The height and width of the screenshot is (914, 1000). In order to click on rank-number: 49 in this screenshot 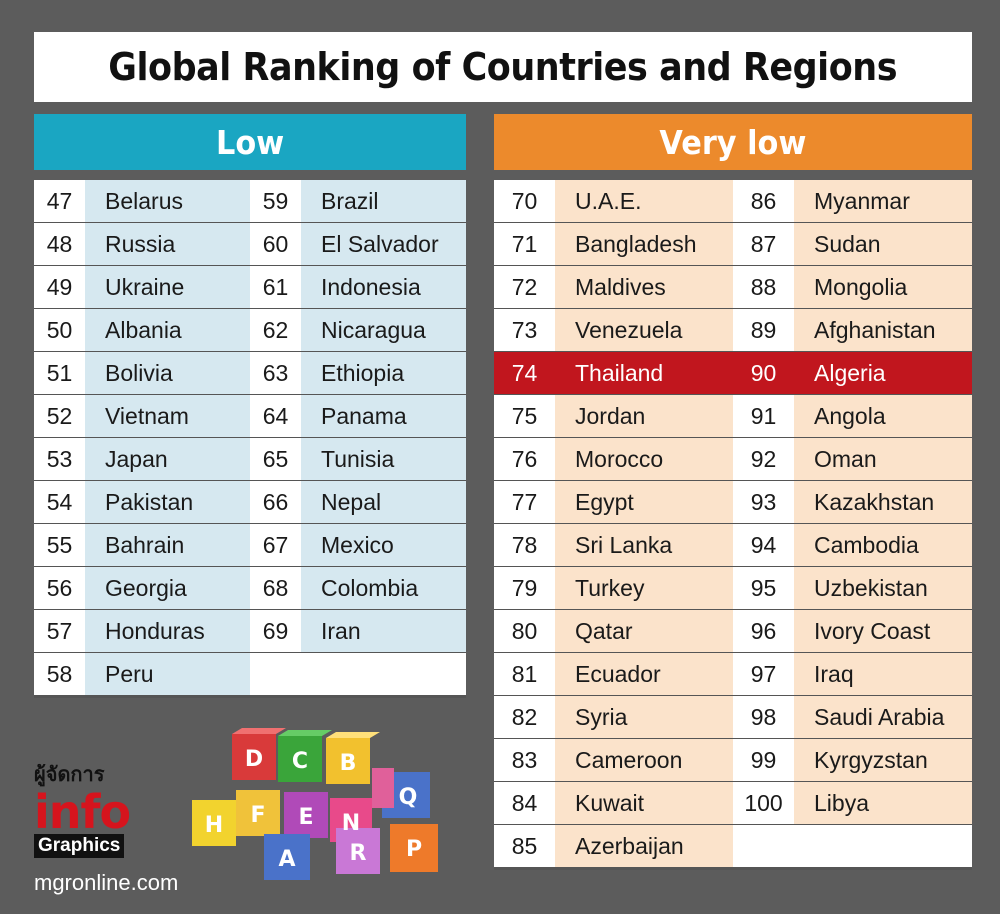, I will do `click(59, 287)`.